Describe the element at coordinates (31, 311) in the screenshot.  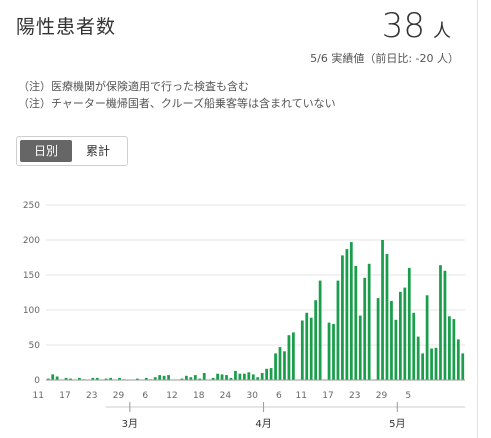
I see `y-tick-label: 100` at that location.